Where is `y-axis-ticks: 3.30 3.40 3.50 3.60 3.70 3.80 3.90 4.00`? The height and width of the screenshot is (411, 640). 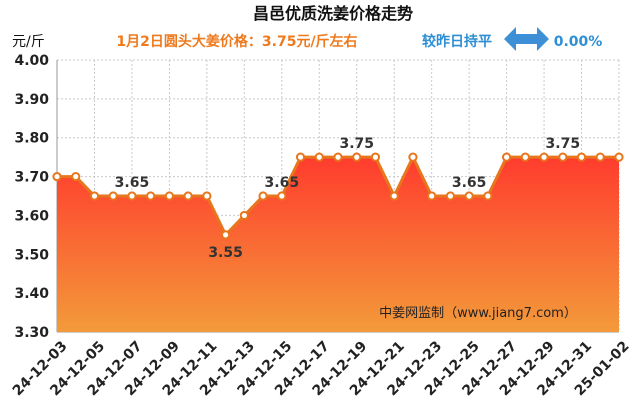 y-axis-ticks: 3.30 3.40 3.50 3.60 3.70 3.80 3.90 4.00 is located at coordinates (31, 197).